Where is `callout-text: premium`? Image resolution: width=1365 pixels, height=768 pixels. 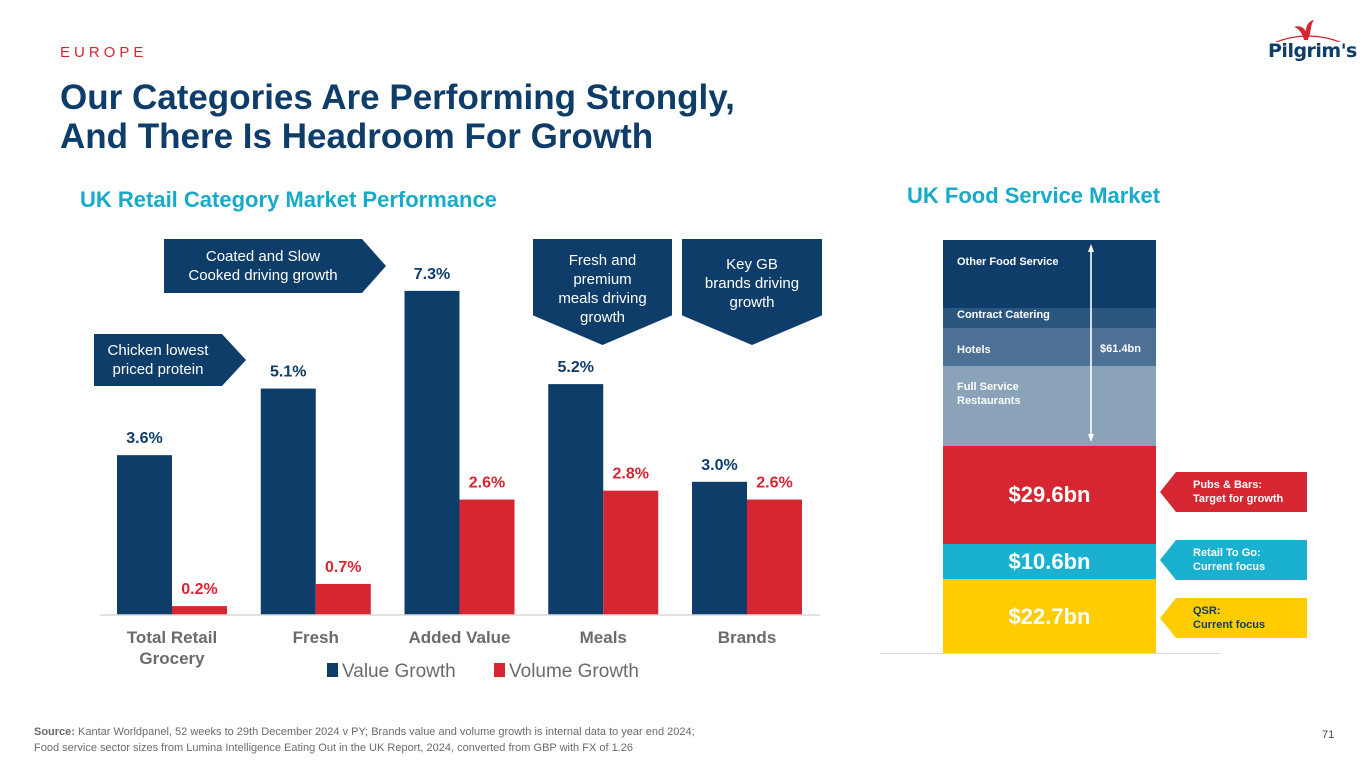 callout-text: premium is located at coordinates (602, 279).